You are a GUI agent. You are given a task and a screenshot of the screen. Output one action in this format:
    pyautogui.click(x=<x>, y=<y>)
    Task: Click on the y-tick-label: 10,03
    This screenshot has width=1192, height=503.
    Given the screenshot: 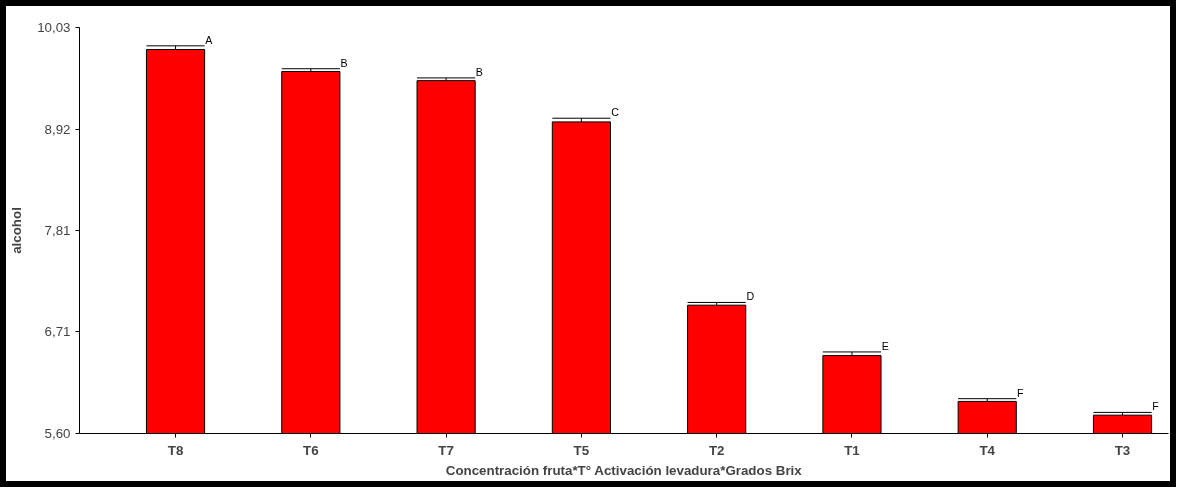 What is the action you would take?
    pyautogui.click(x=54, y=27)
    